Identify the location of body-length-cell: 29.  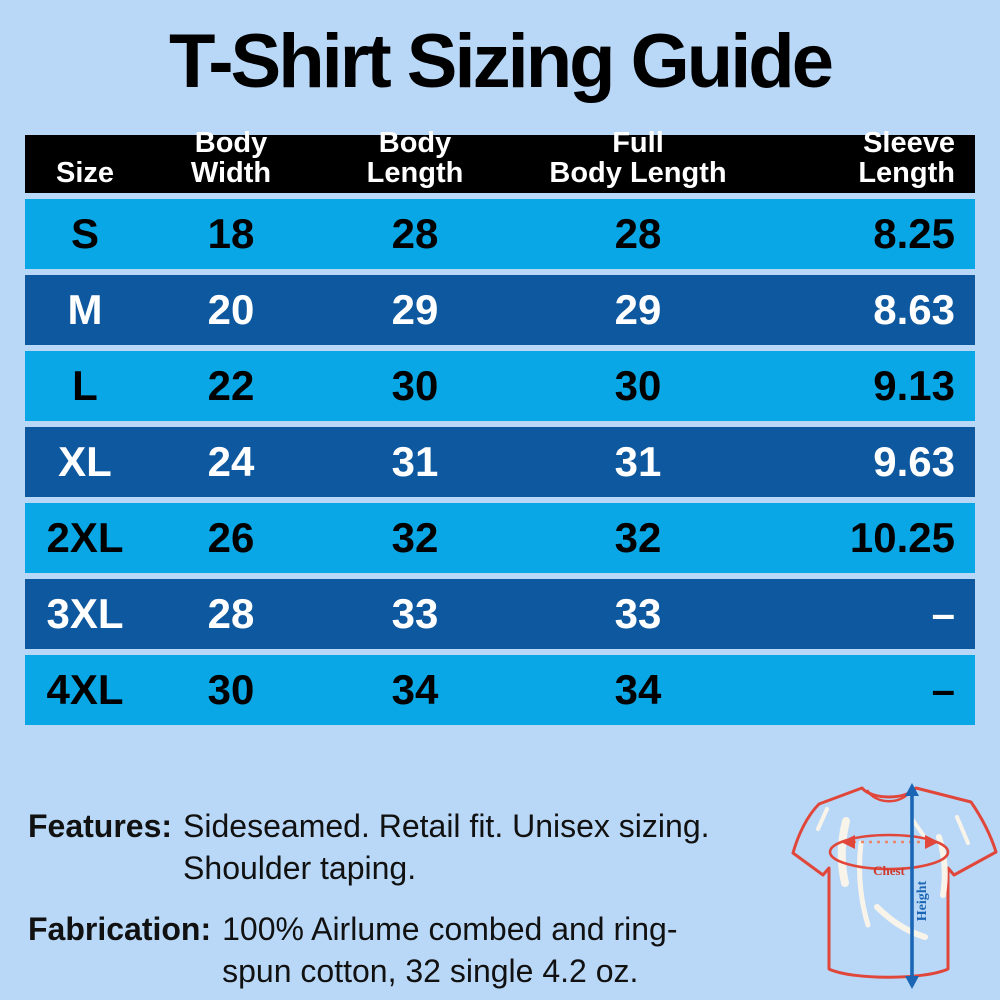
(415, 309).